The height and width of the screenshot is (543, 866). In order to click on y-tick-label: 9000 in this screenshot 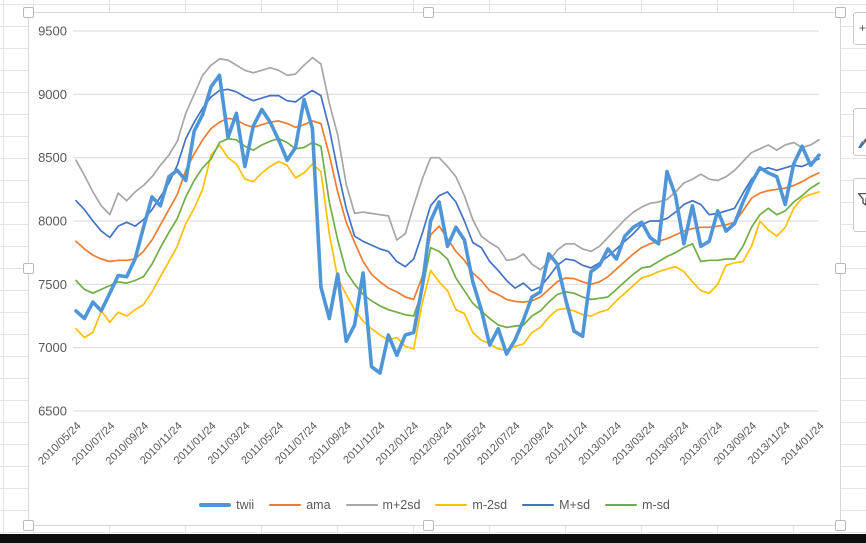, I will do `click(52, 94)`.